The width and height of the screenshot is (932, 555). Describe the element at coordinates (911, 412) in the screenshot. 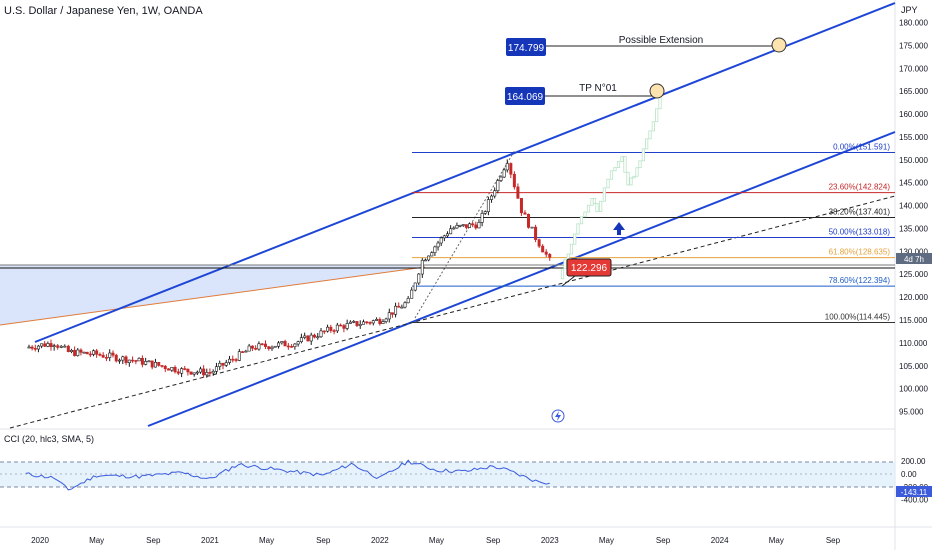

I see `price-tick-label: 95.000` at that location.